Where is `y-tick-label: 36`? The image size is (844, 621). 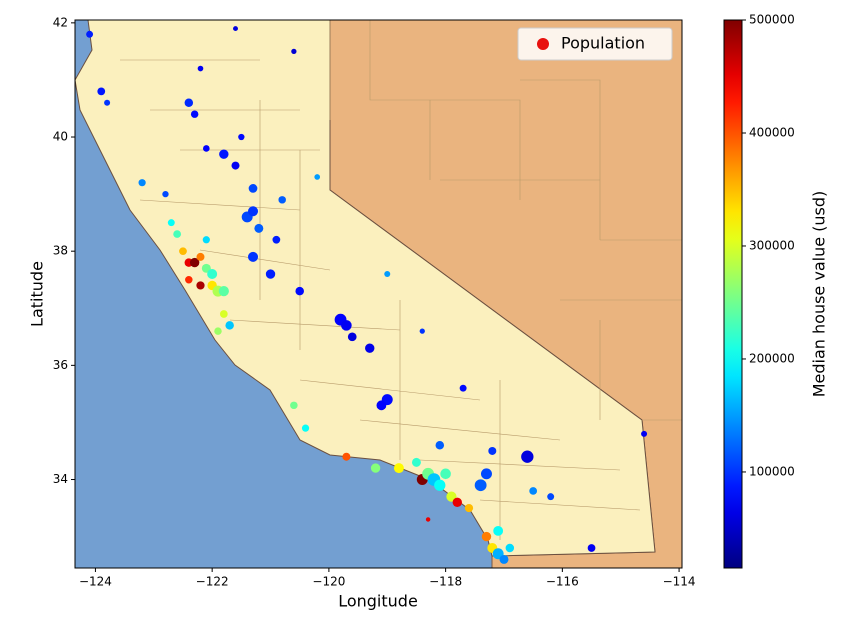
y-tick-label: 36 is located at coordinates (60, 365).